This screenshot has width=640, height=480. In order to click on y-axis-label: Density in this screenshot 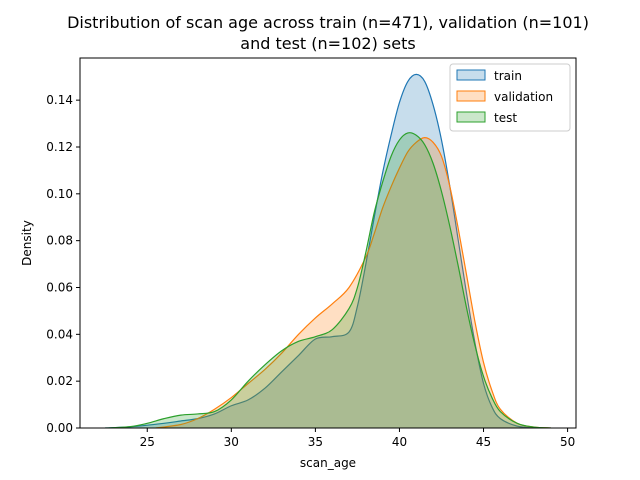, I will do `click(27, 243)`.